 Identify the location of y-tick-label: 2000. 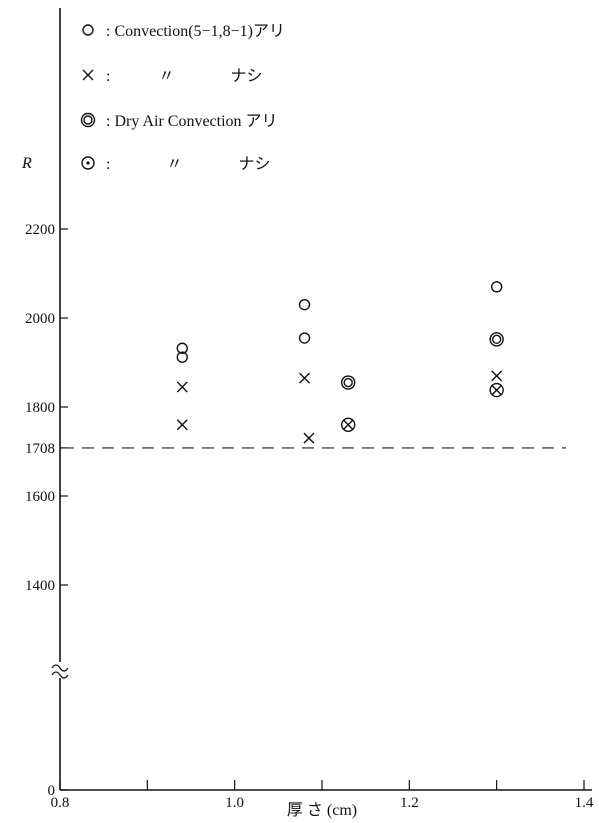
(40, 319).